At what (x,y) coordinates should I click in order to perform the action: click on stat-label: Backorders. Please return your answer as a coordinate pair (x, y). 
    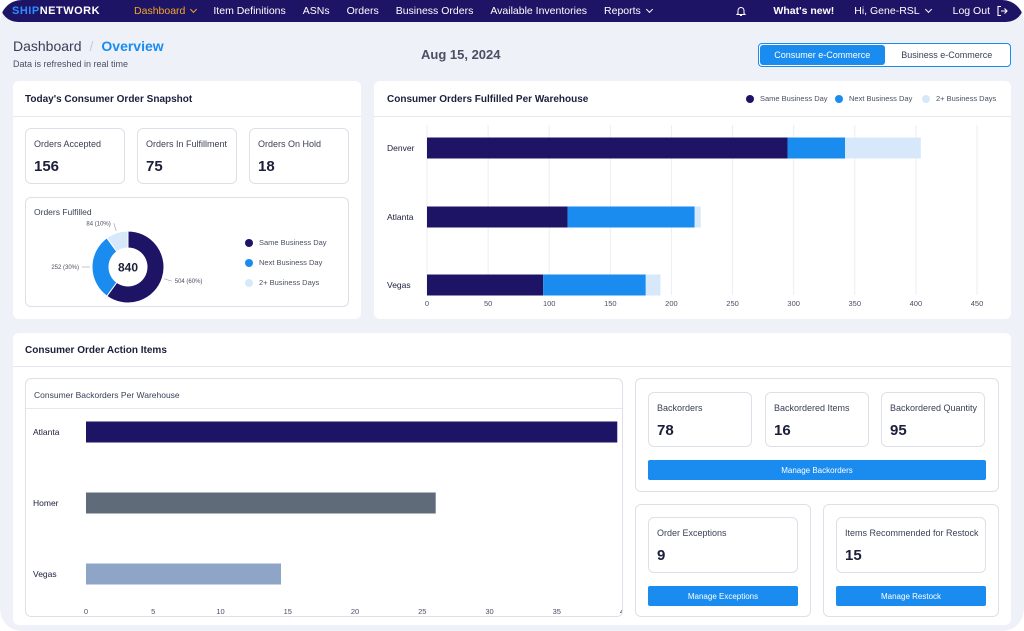
    Looking at the image, I should click on (680, 408).